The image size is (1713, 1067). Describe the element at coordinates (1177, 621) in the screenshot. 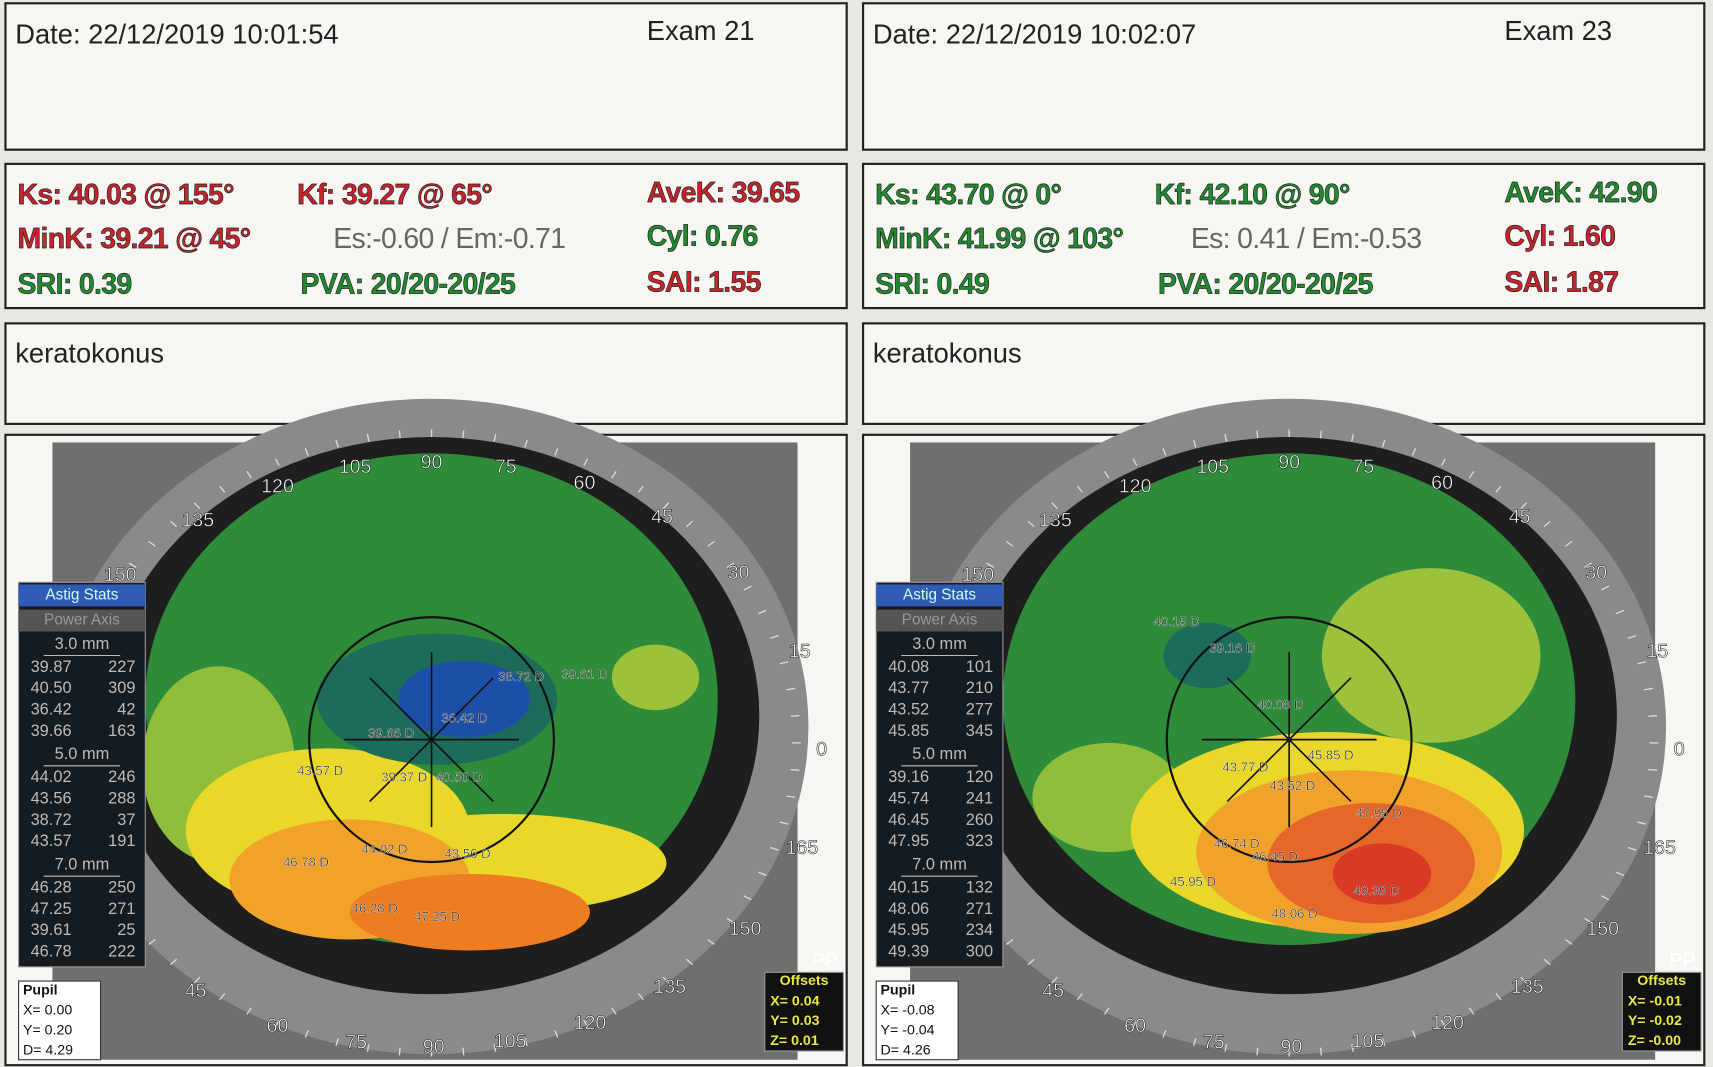

I see `map-value-label: 40.15 D` at that location.